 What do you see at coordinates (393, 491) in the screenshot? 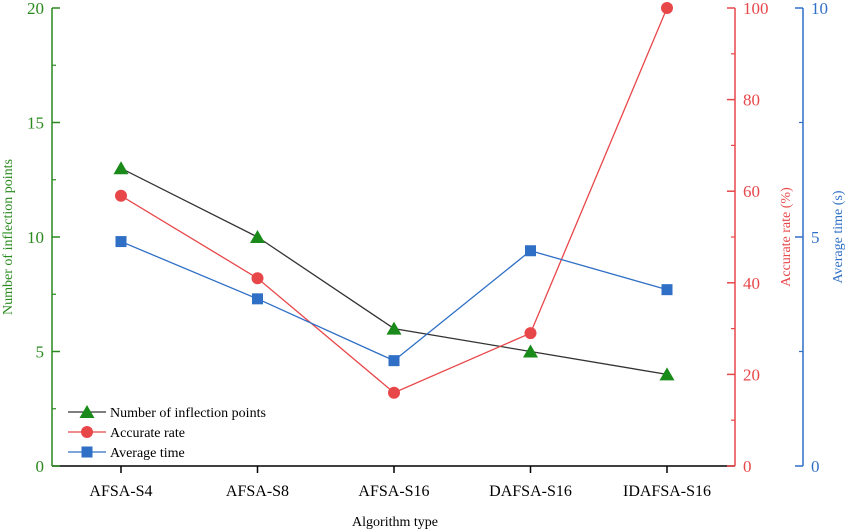
I see `x-tick-label: AFSA-S16` at bounding box center [393, 491].